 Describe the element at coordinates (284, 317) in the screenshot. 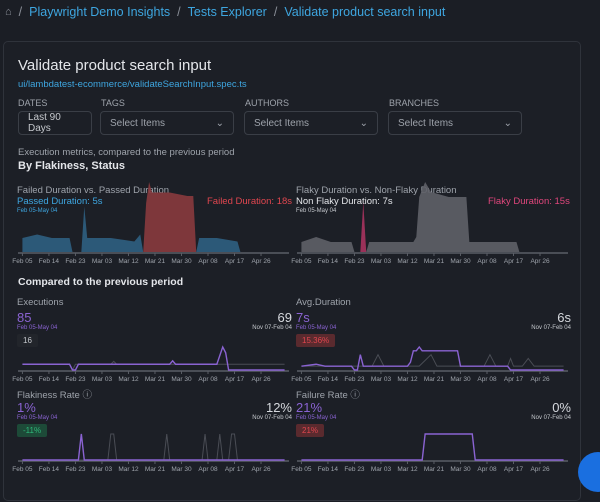

I see `previous-value: 69` at that location.